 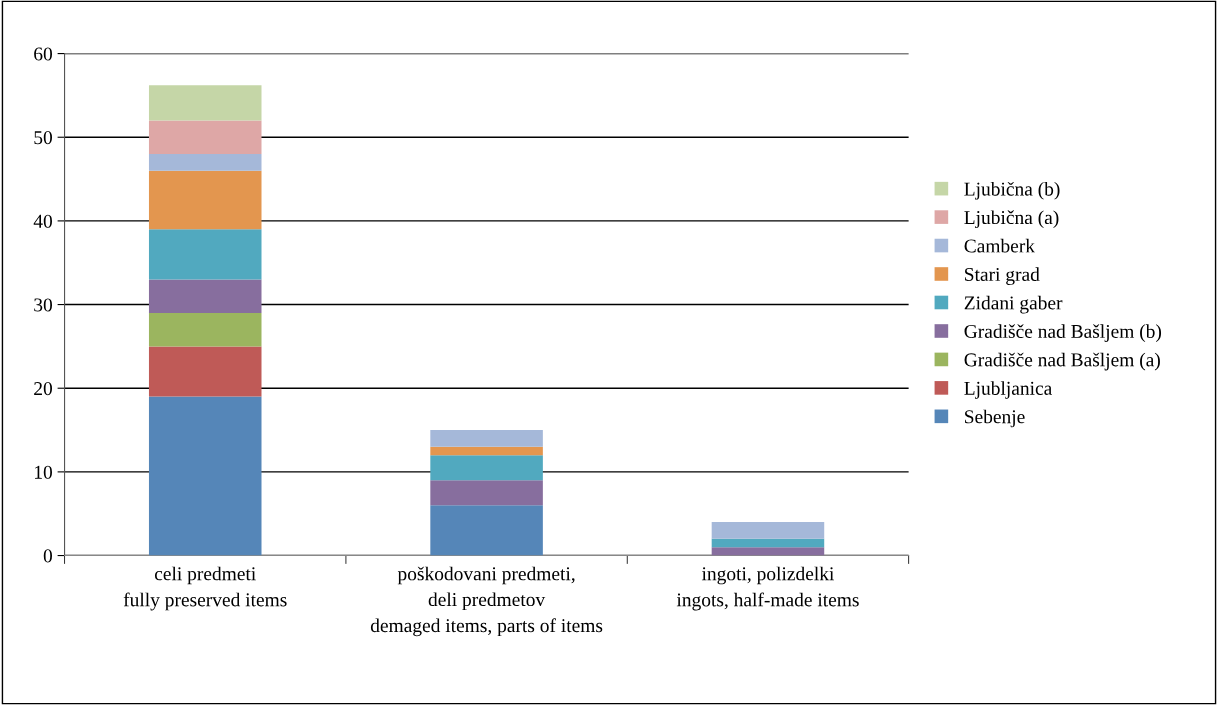 I want to click on x-tick-label: celi predmeti fully preserved items, so click(x=205, y=588).